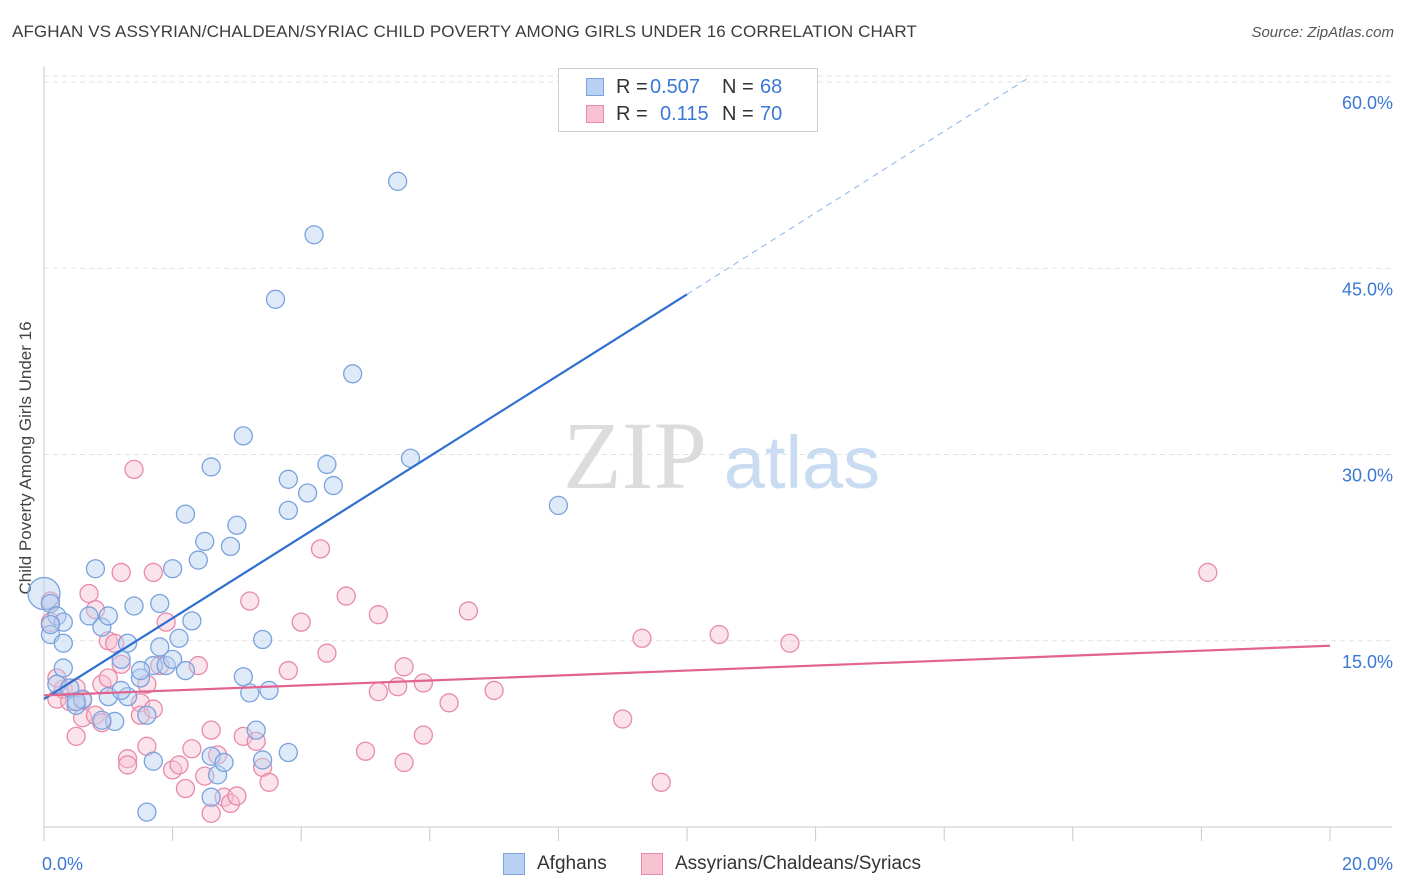 The width and height of the screenshot is (1406, 892). I want to click on legend-row-assyrians: R = 0.115 N = 70, so click(670, 114).